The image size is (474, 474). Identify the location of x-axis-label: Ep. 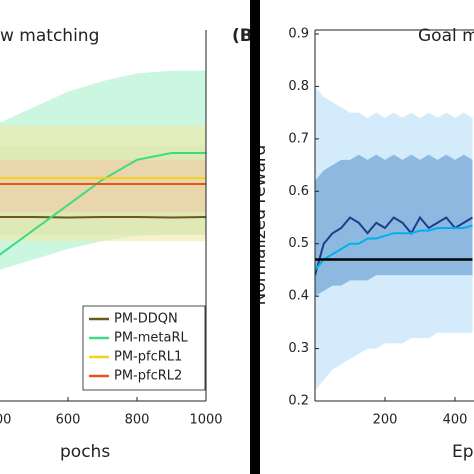
(463, 452).